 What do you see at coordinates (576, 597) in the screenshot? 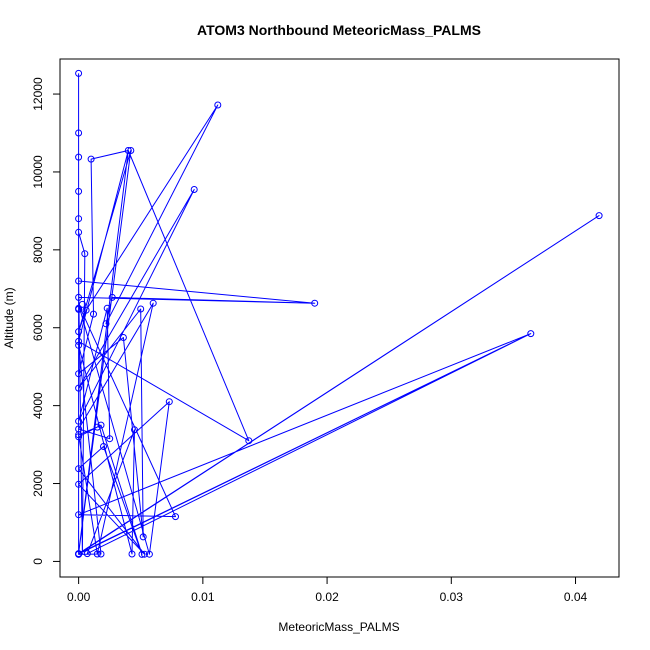
I see `x-tick-label: 0.04` at bounding box center [576, 597].